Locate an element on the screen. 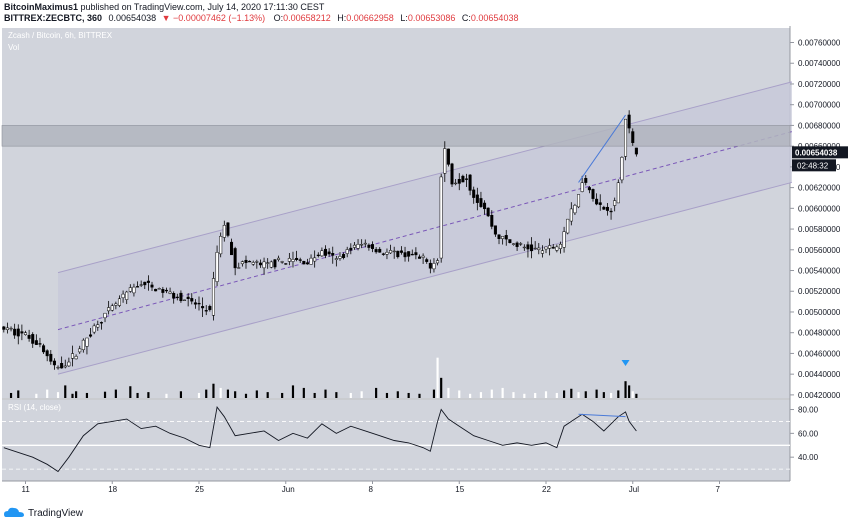  resistance-zone is located at coordinates (396, 136).